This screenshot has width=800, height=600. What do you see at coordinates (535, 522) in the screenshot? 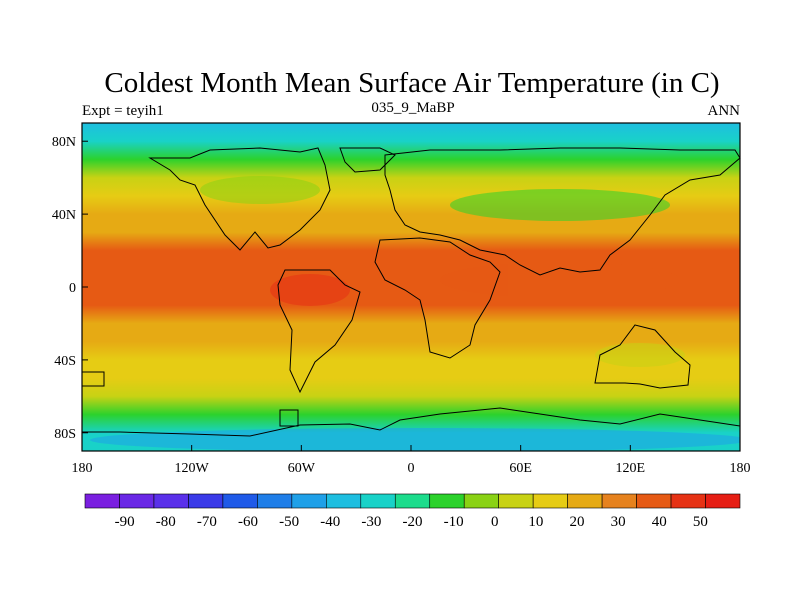
I see `colorbar-label: 10` at bounding box center [535, 522].